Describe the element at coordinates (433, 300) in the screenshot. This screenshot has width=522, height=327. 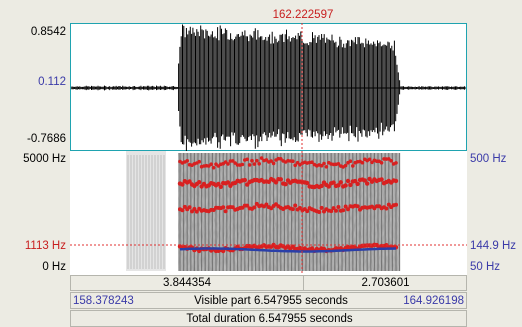
I see `visible-end-time: 164.926198` at that location.